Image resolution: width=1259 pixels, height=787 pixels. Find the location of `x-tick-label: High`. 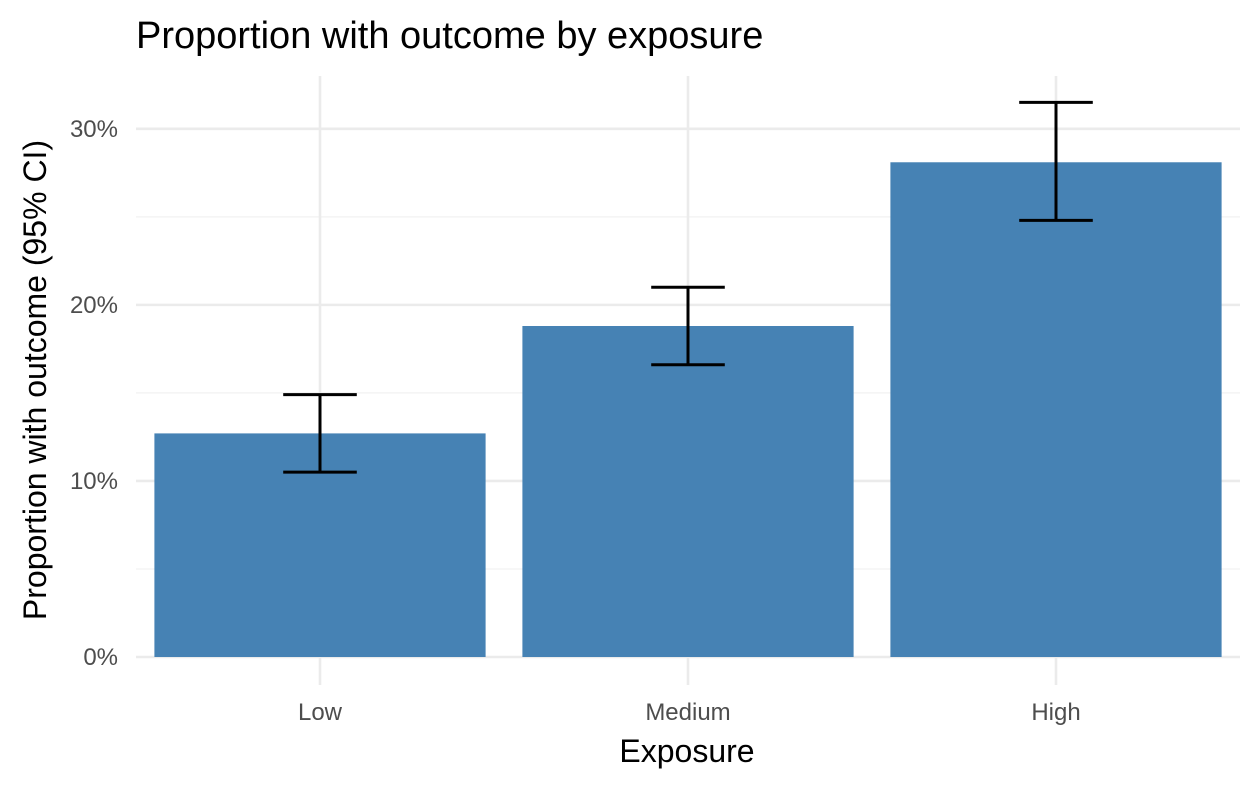

x-tick-label: High is located at coordinates (1055, 712).